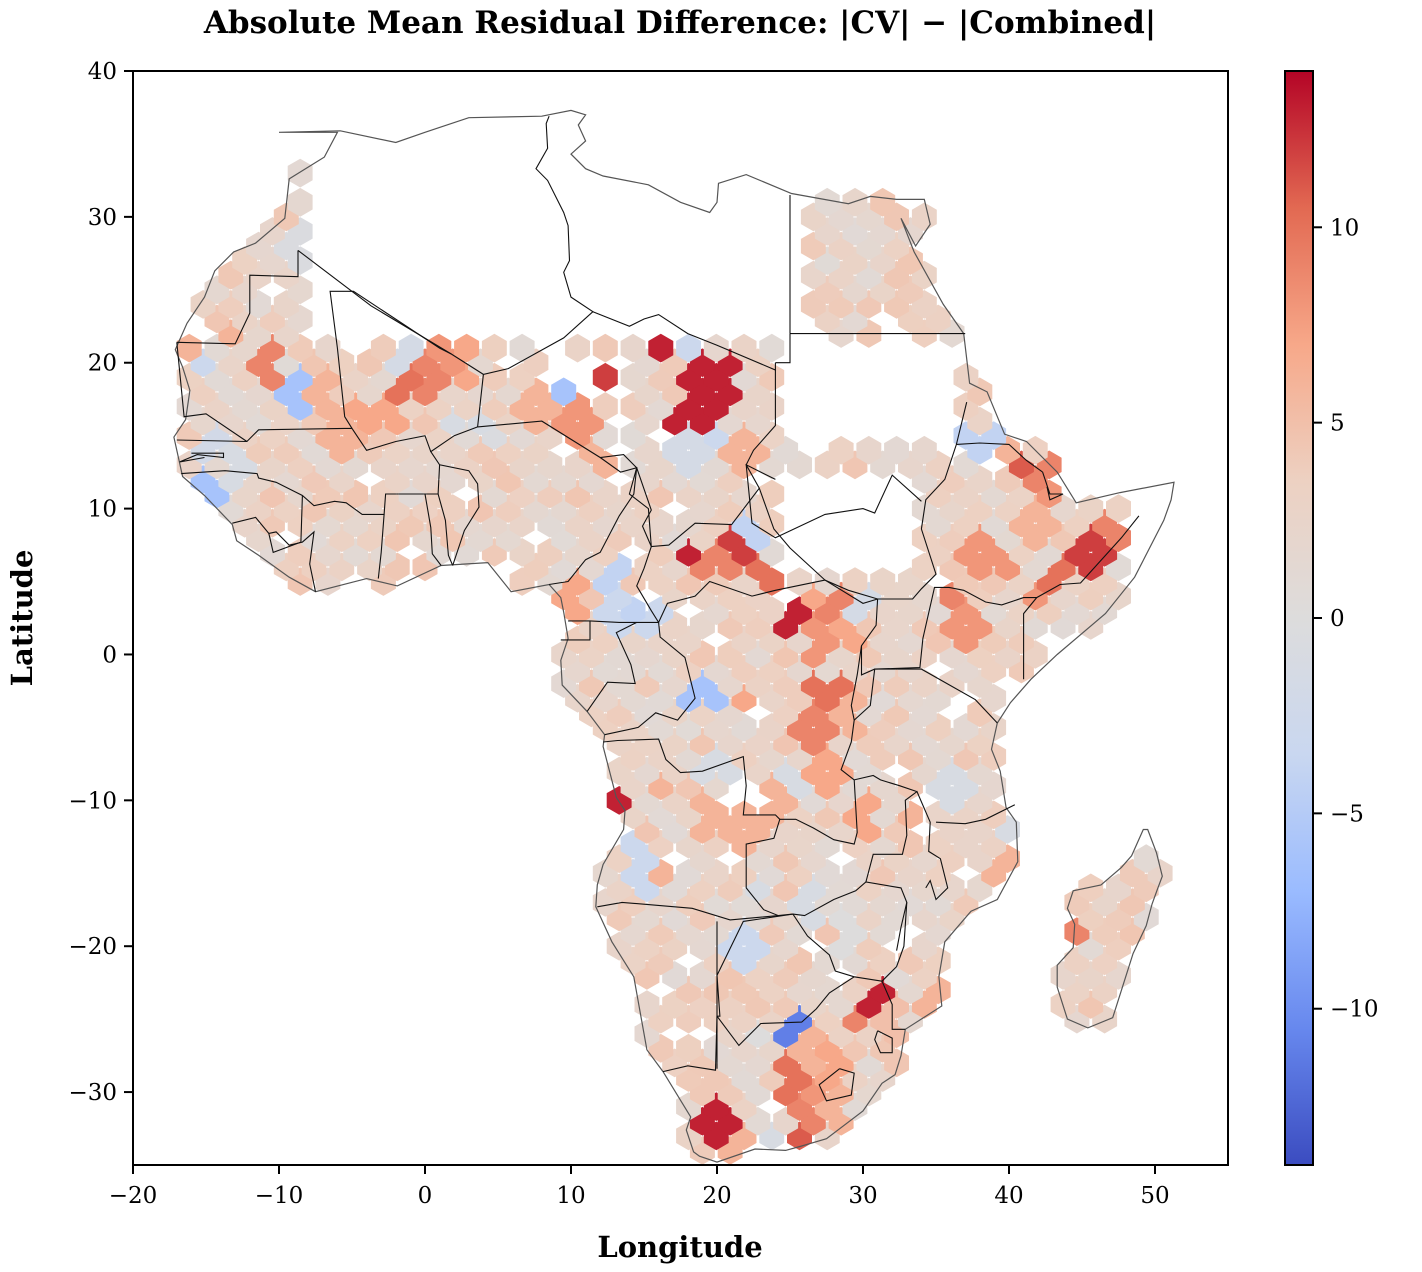  I want to click on madagascar-coastline, so click(1109, 928).